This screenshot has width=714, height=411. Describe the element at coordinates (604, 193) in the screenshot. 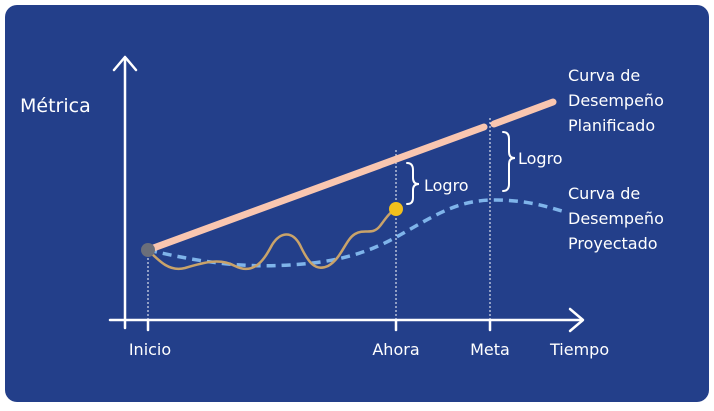

I see `projected-label: Curva de` at that location.